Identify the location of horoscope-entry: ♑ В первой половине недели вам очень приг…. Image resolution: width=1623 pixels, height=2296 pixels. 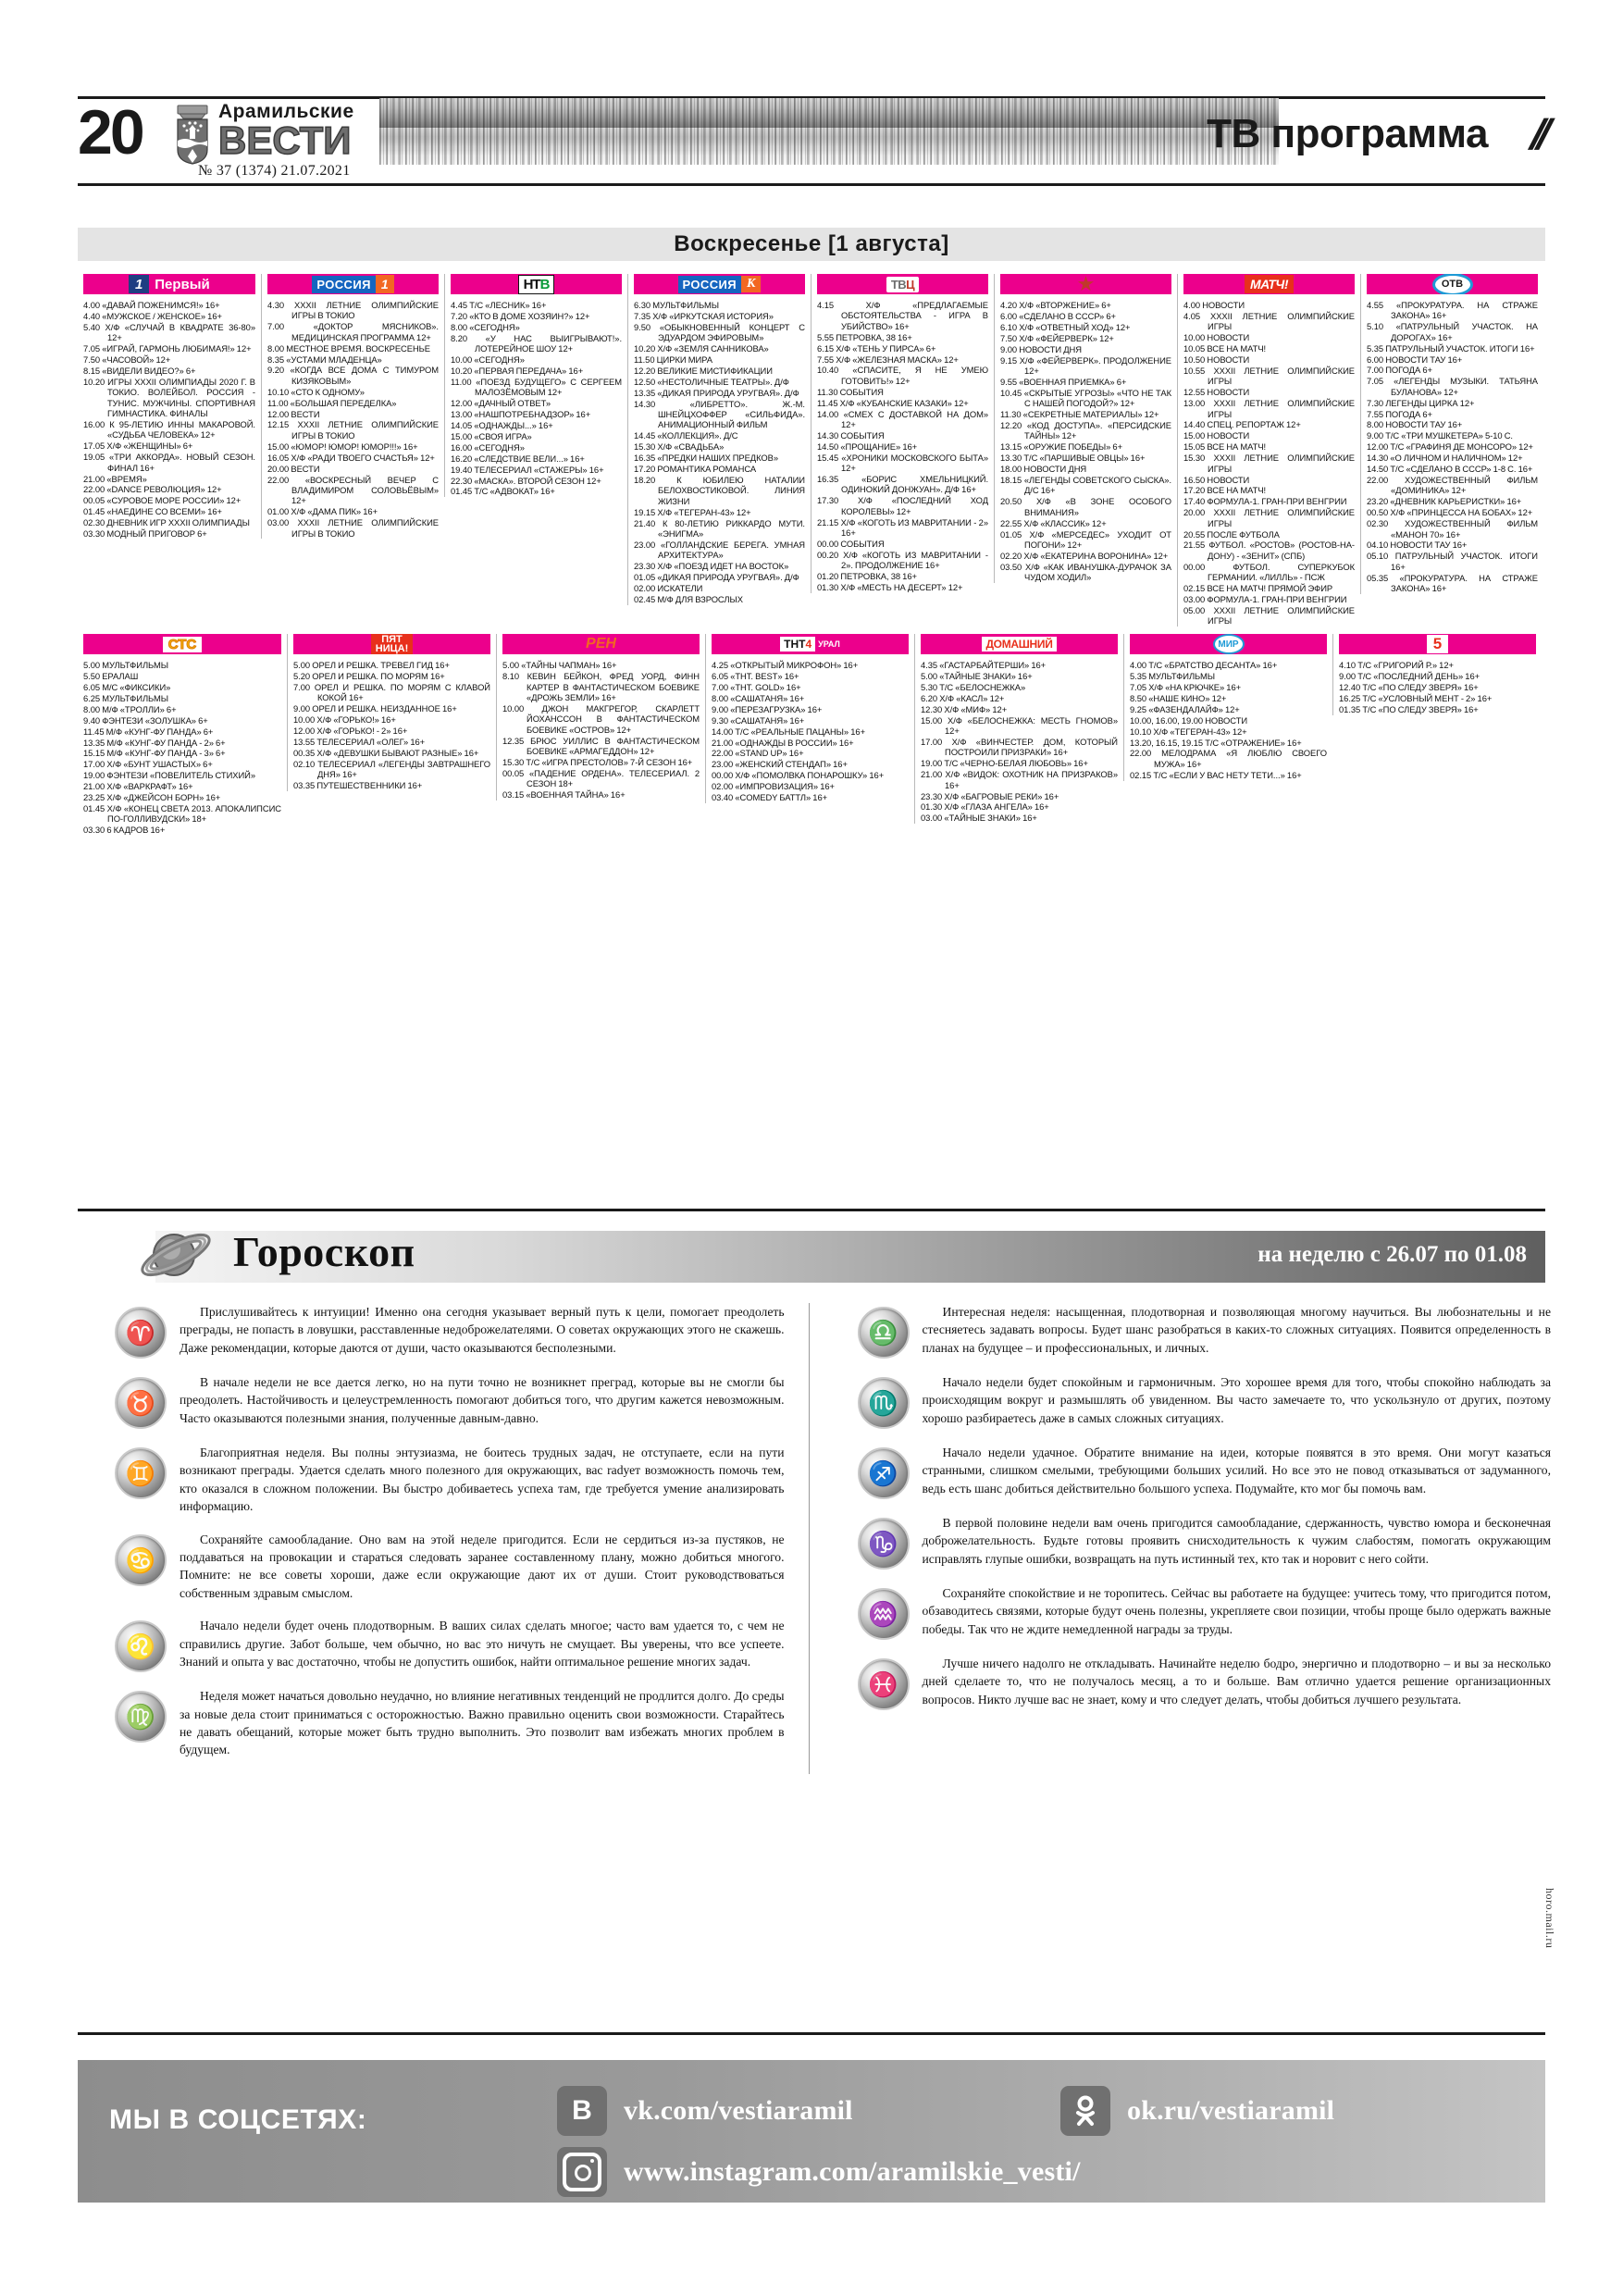
(1204, 1542).